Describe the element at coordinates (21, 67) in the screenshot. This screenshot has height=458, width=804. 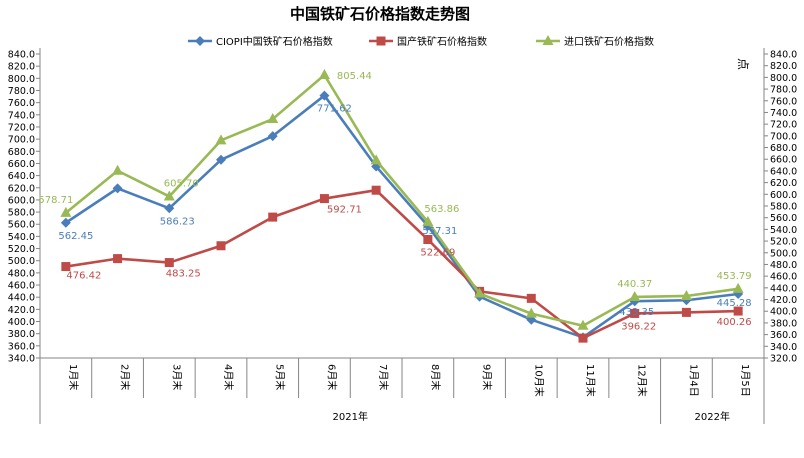
I see `left-tick-label: 820.0` at that location.